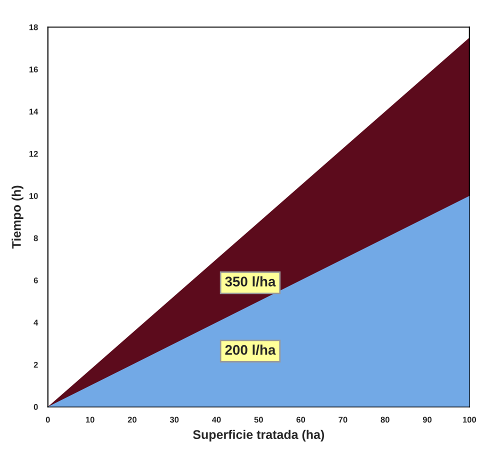 The width and height of the screenshot is (479, 452). I want to click on y-axis-title: Tiempo (h), so click(18, 217).